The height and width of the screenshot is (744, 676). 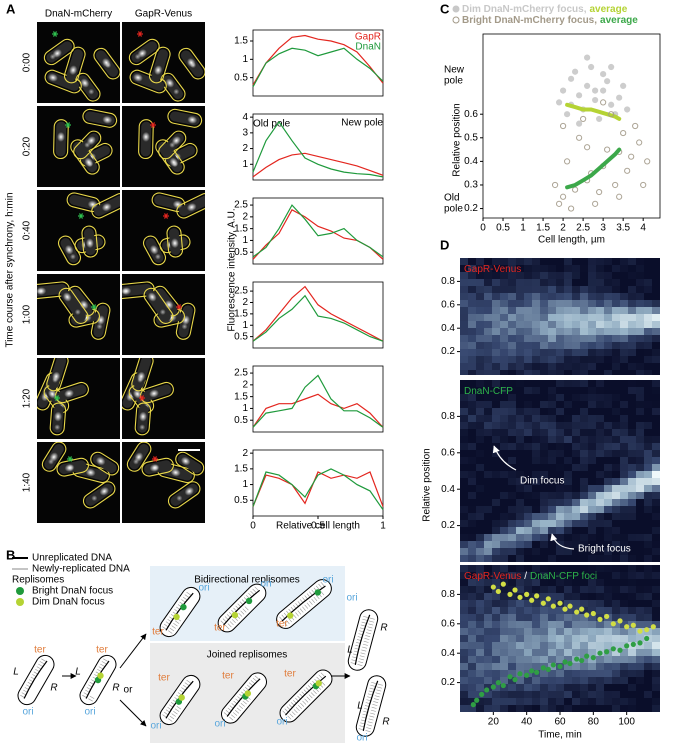 What do you see at coordinates (165, 475) in the screenshot?
I see `cells` at bounding box center [165, 475].